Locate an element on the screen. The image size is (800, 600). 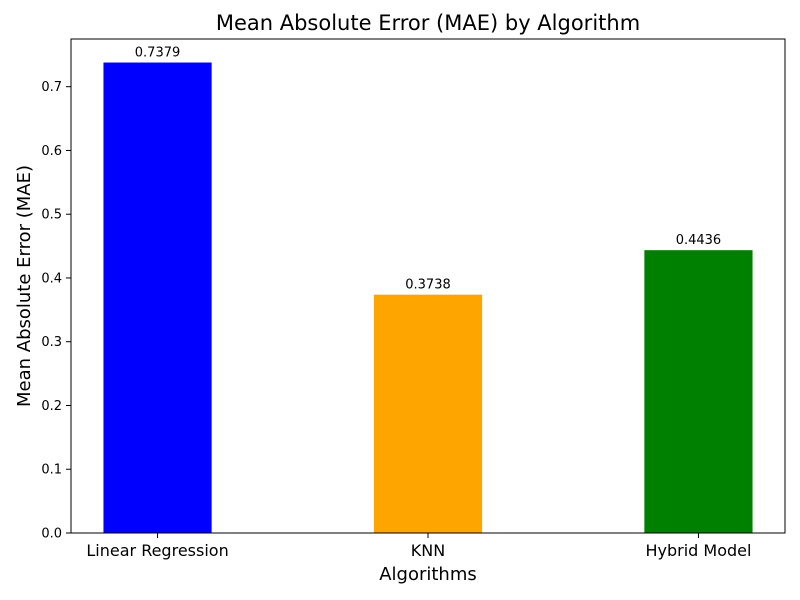
chart-title: Mean Absolute Error (MAE) by Algorithm is located at coordinates (428, 23).